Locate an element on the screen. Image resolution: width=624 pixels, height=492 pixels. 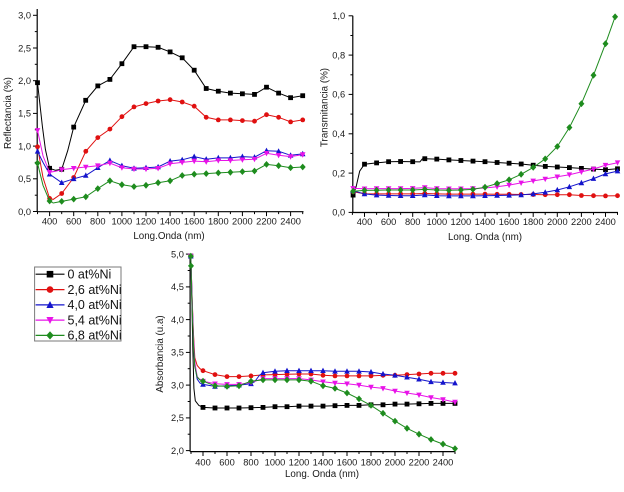
svg-text: 4,0 is located at coordinates (177, 320).